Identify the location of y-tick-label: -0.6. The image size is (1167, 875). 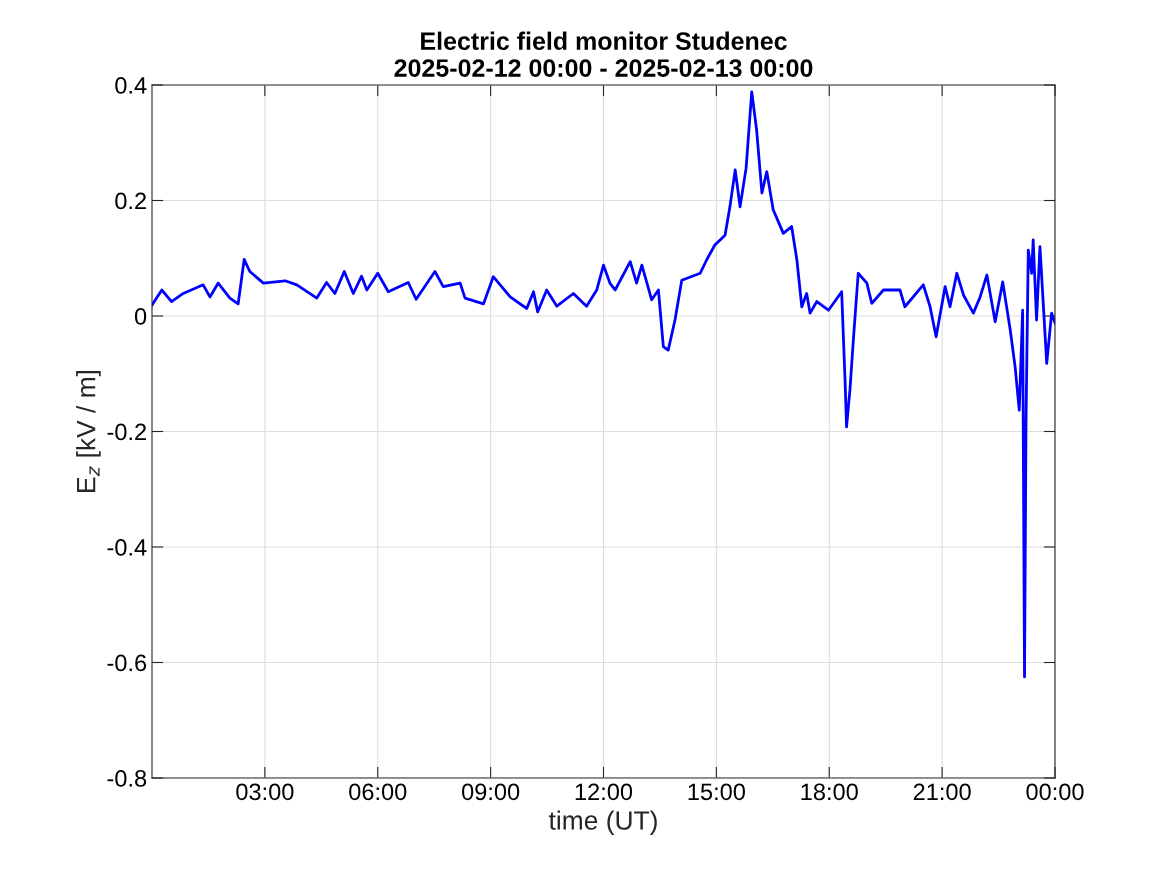
(127, 663).